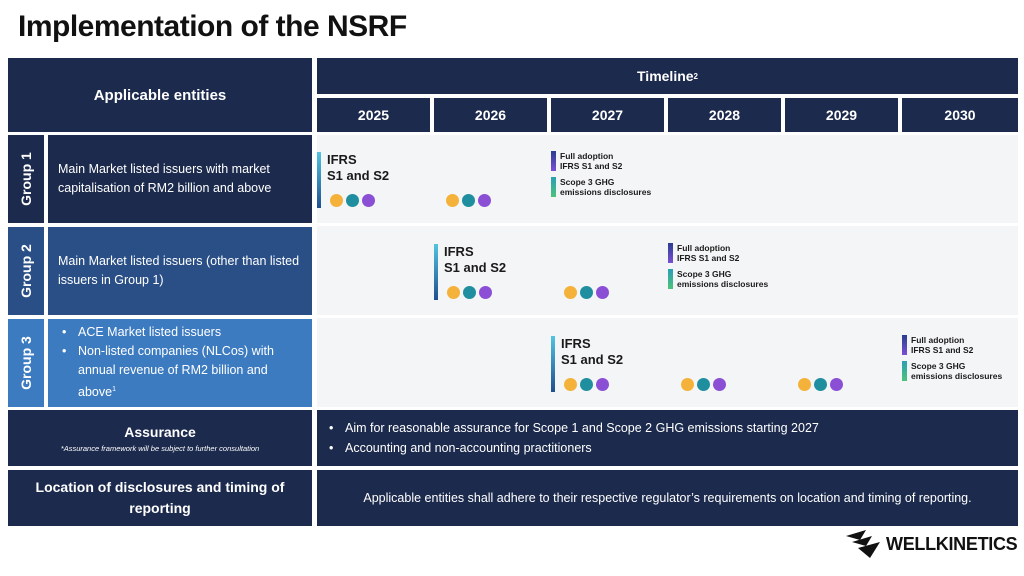 The height and width of the screenshot is (576, 1024). I want to click on year-2030: 2030, so click(960, 115).